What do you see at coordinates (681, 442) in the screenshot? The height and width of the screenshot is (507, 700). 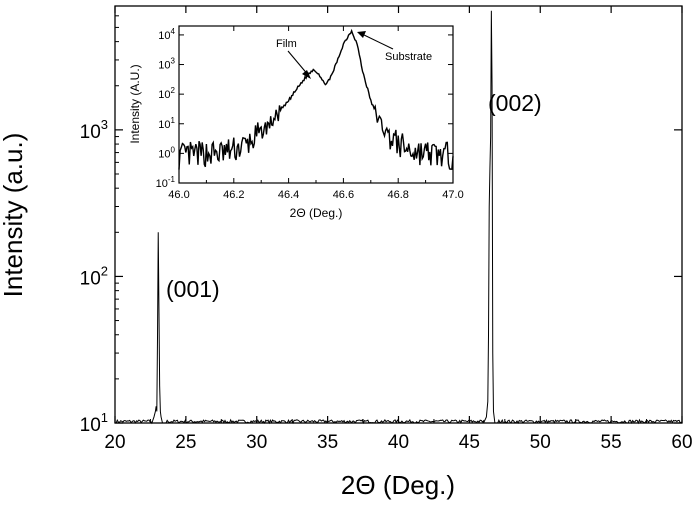 I see `main-x-tick-label: 60` at bounding box center [681, 442].